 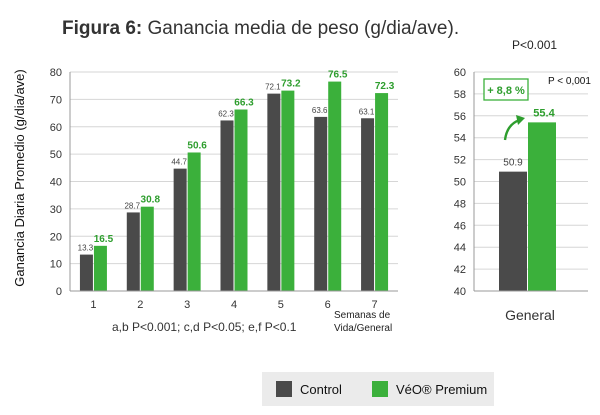 What do you see at coordinates (338, 75) in the screenshot?
I see `data-label-premium: 76.5` at bounding box center [338, 75].